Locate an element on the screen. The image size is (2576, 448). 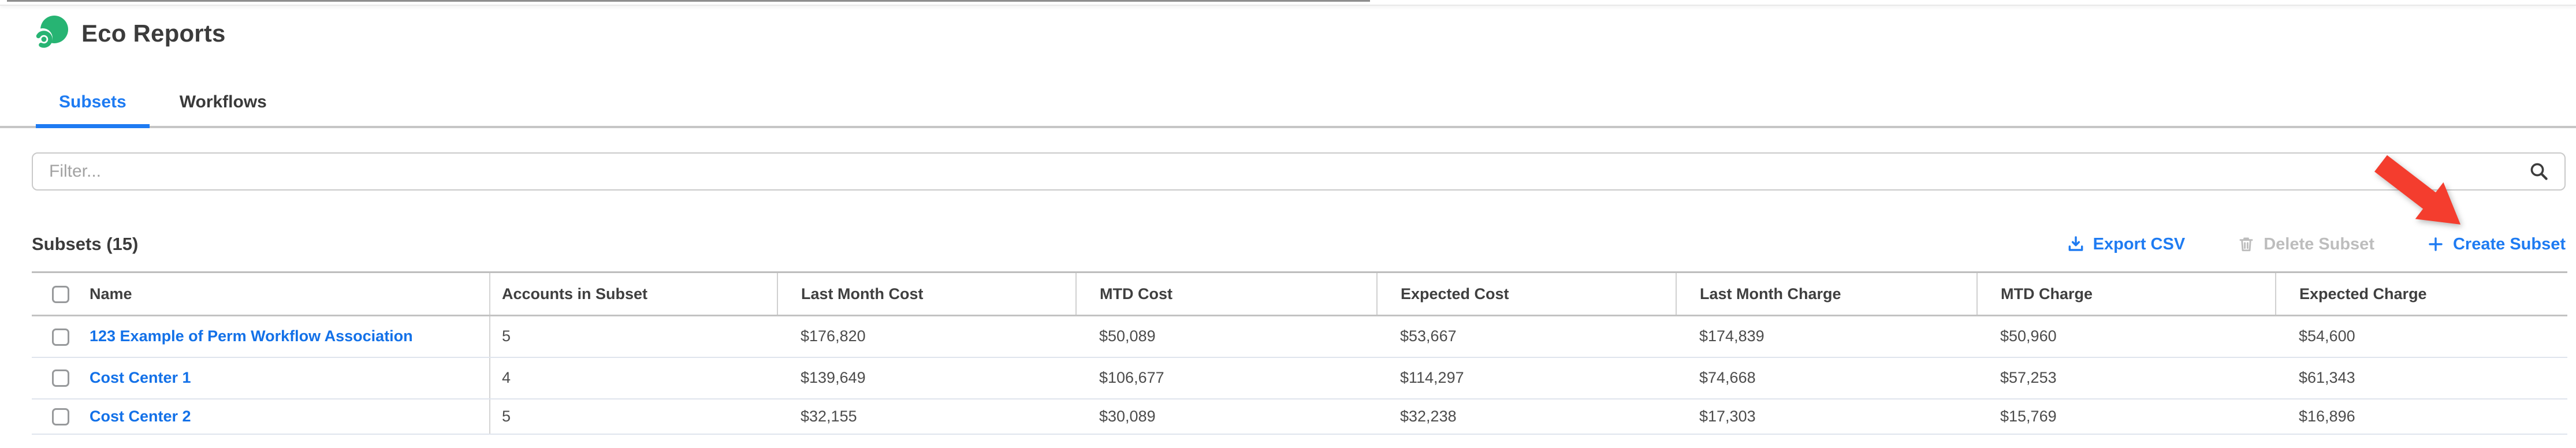
subset-name-link: 123 Example of Perm Workflow Association is located at coordinates (252, 336).